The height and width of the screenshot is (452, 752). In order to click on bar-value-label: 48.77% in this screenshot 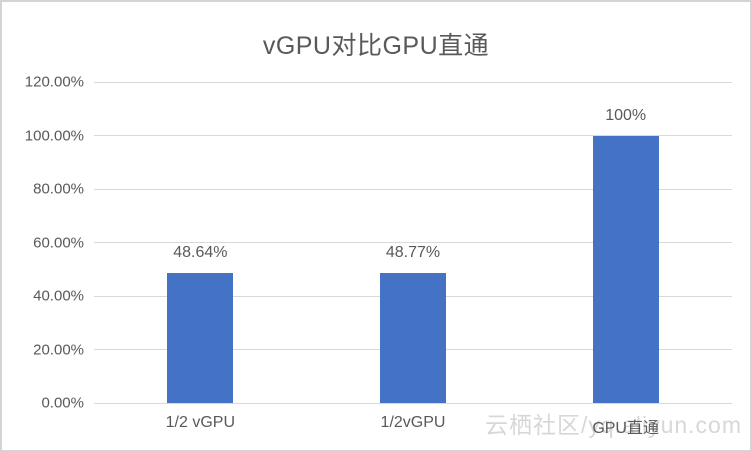, I will do `click(413, 252)`.